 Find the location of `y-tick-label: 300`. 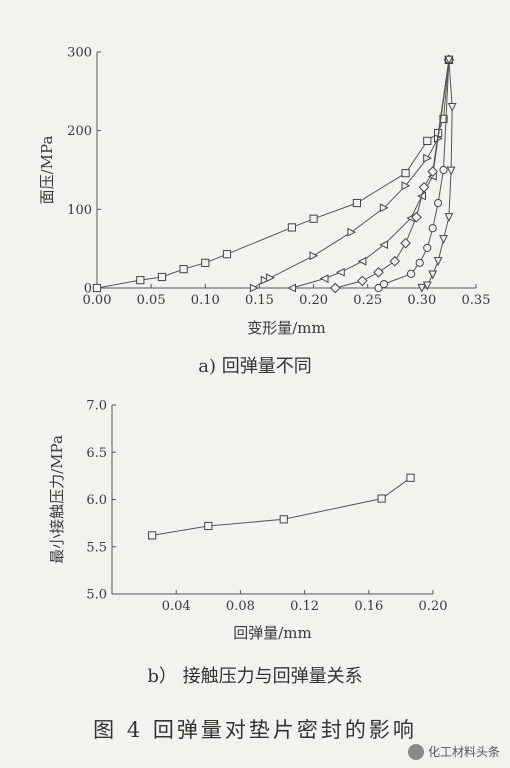

y-tick-label: 300 is located at coordinates (79, 53).